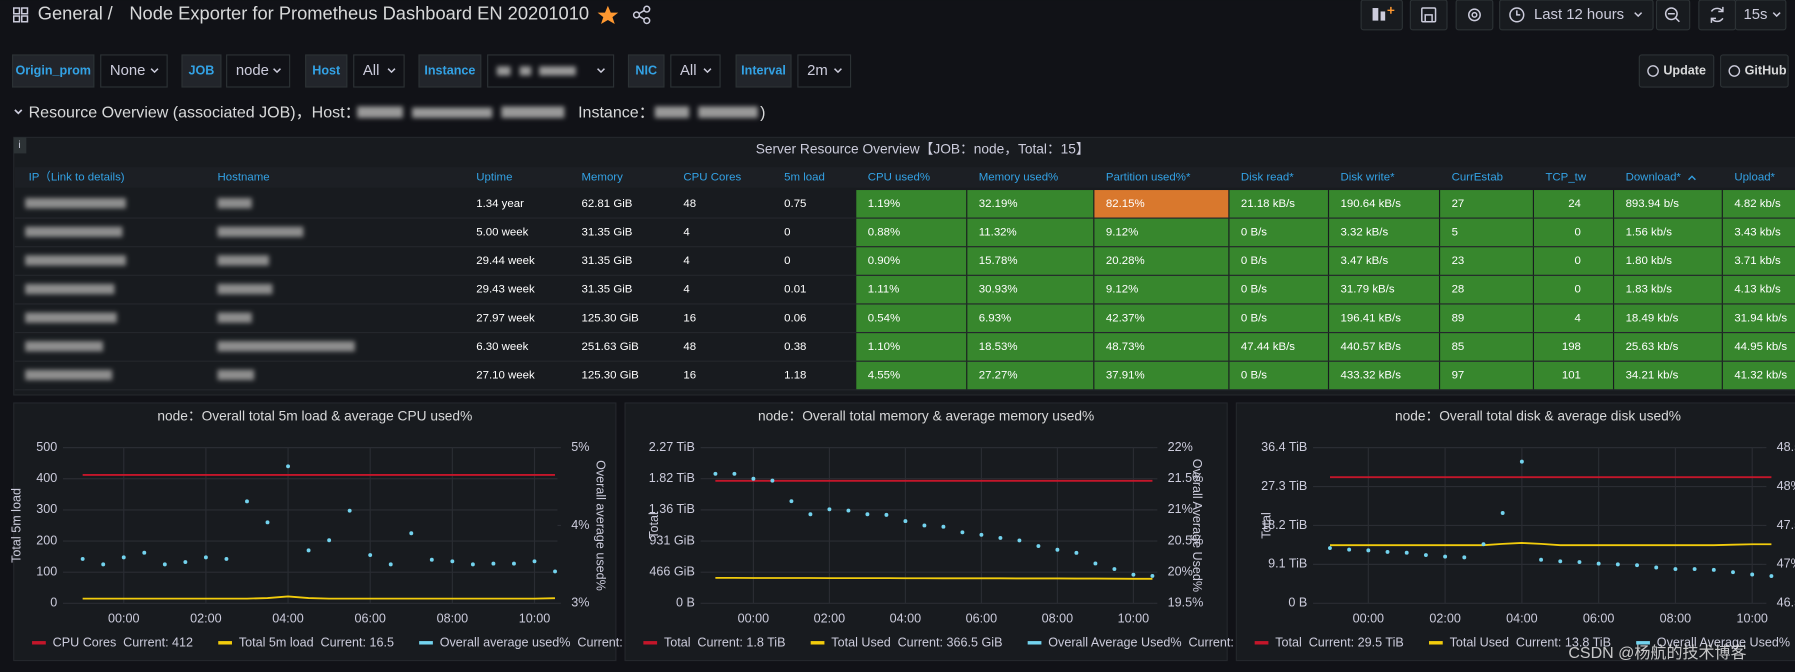 This screenshot has height=672, width=1795. I want to click on table-cell: 20.28%, so click(1125, 261).